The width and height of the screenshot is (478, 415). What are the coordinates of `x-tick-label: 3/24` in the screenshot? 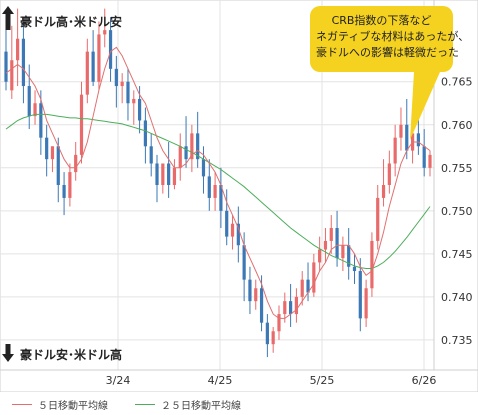 It's located at (118, 380).